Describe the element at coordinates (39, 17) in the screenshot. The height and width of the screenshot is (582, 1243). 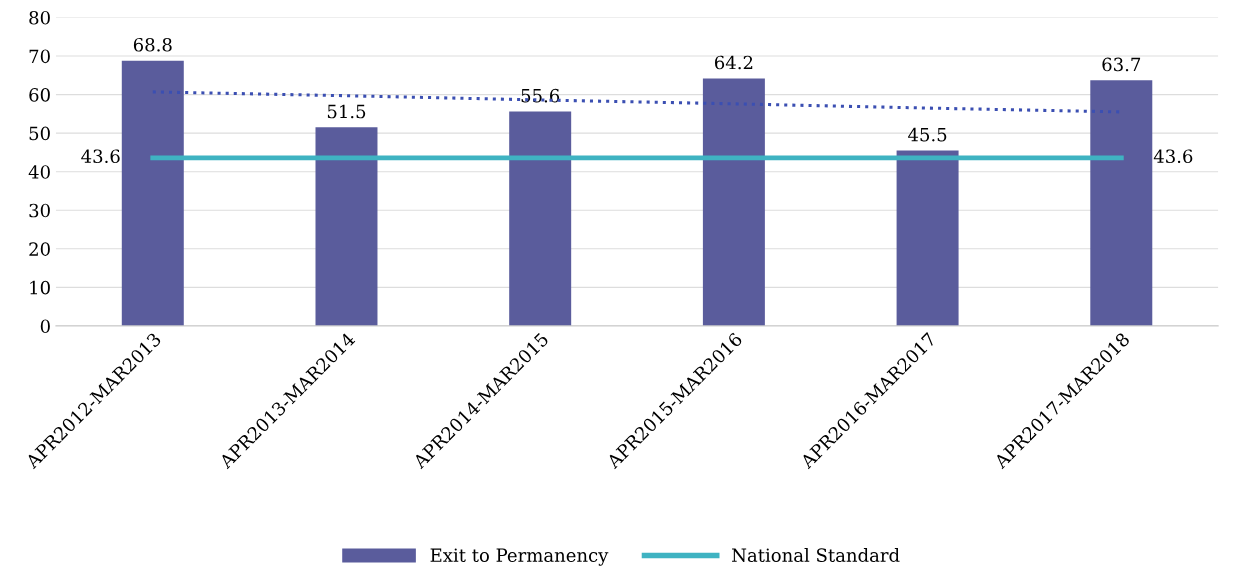
I see `y-tick-label: 80` at that location.